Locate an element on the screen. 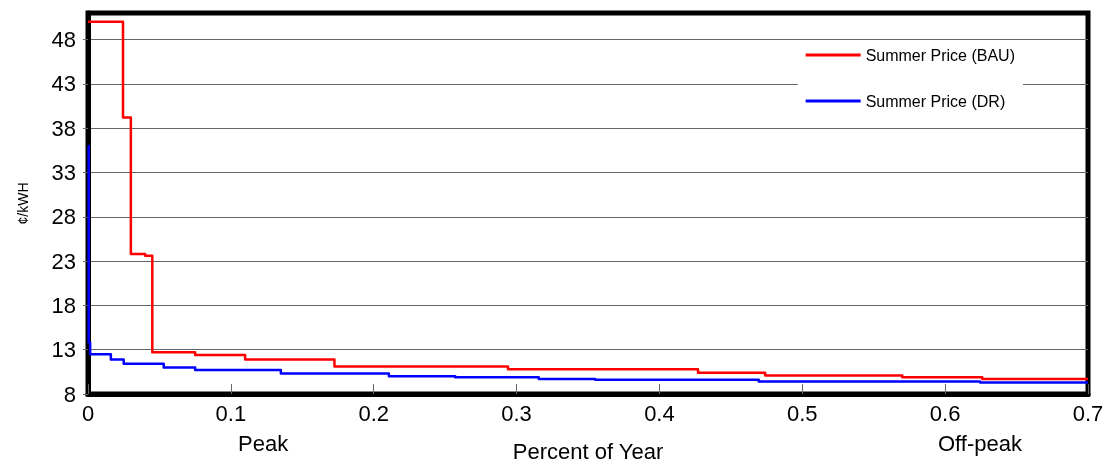 The image size is (1110, 468). x-tick-label: 0.4 is located at coordinates (659, 413).